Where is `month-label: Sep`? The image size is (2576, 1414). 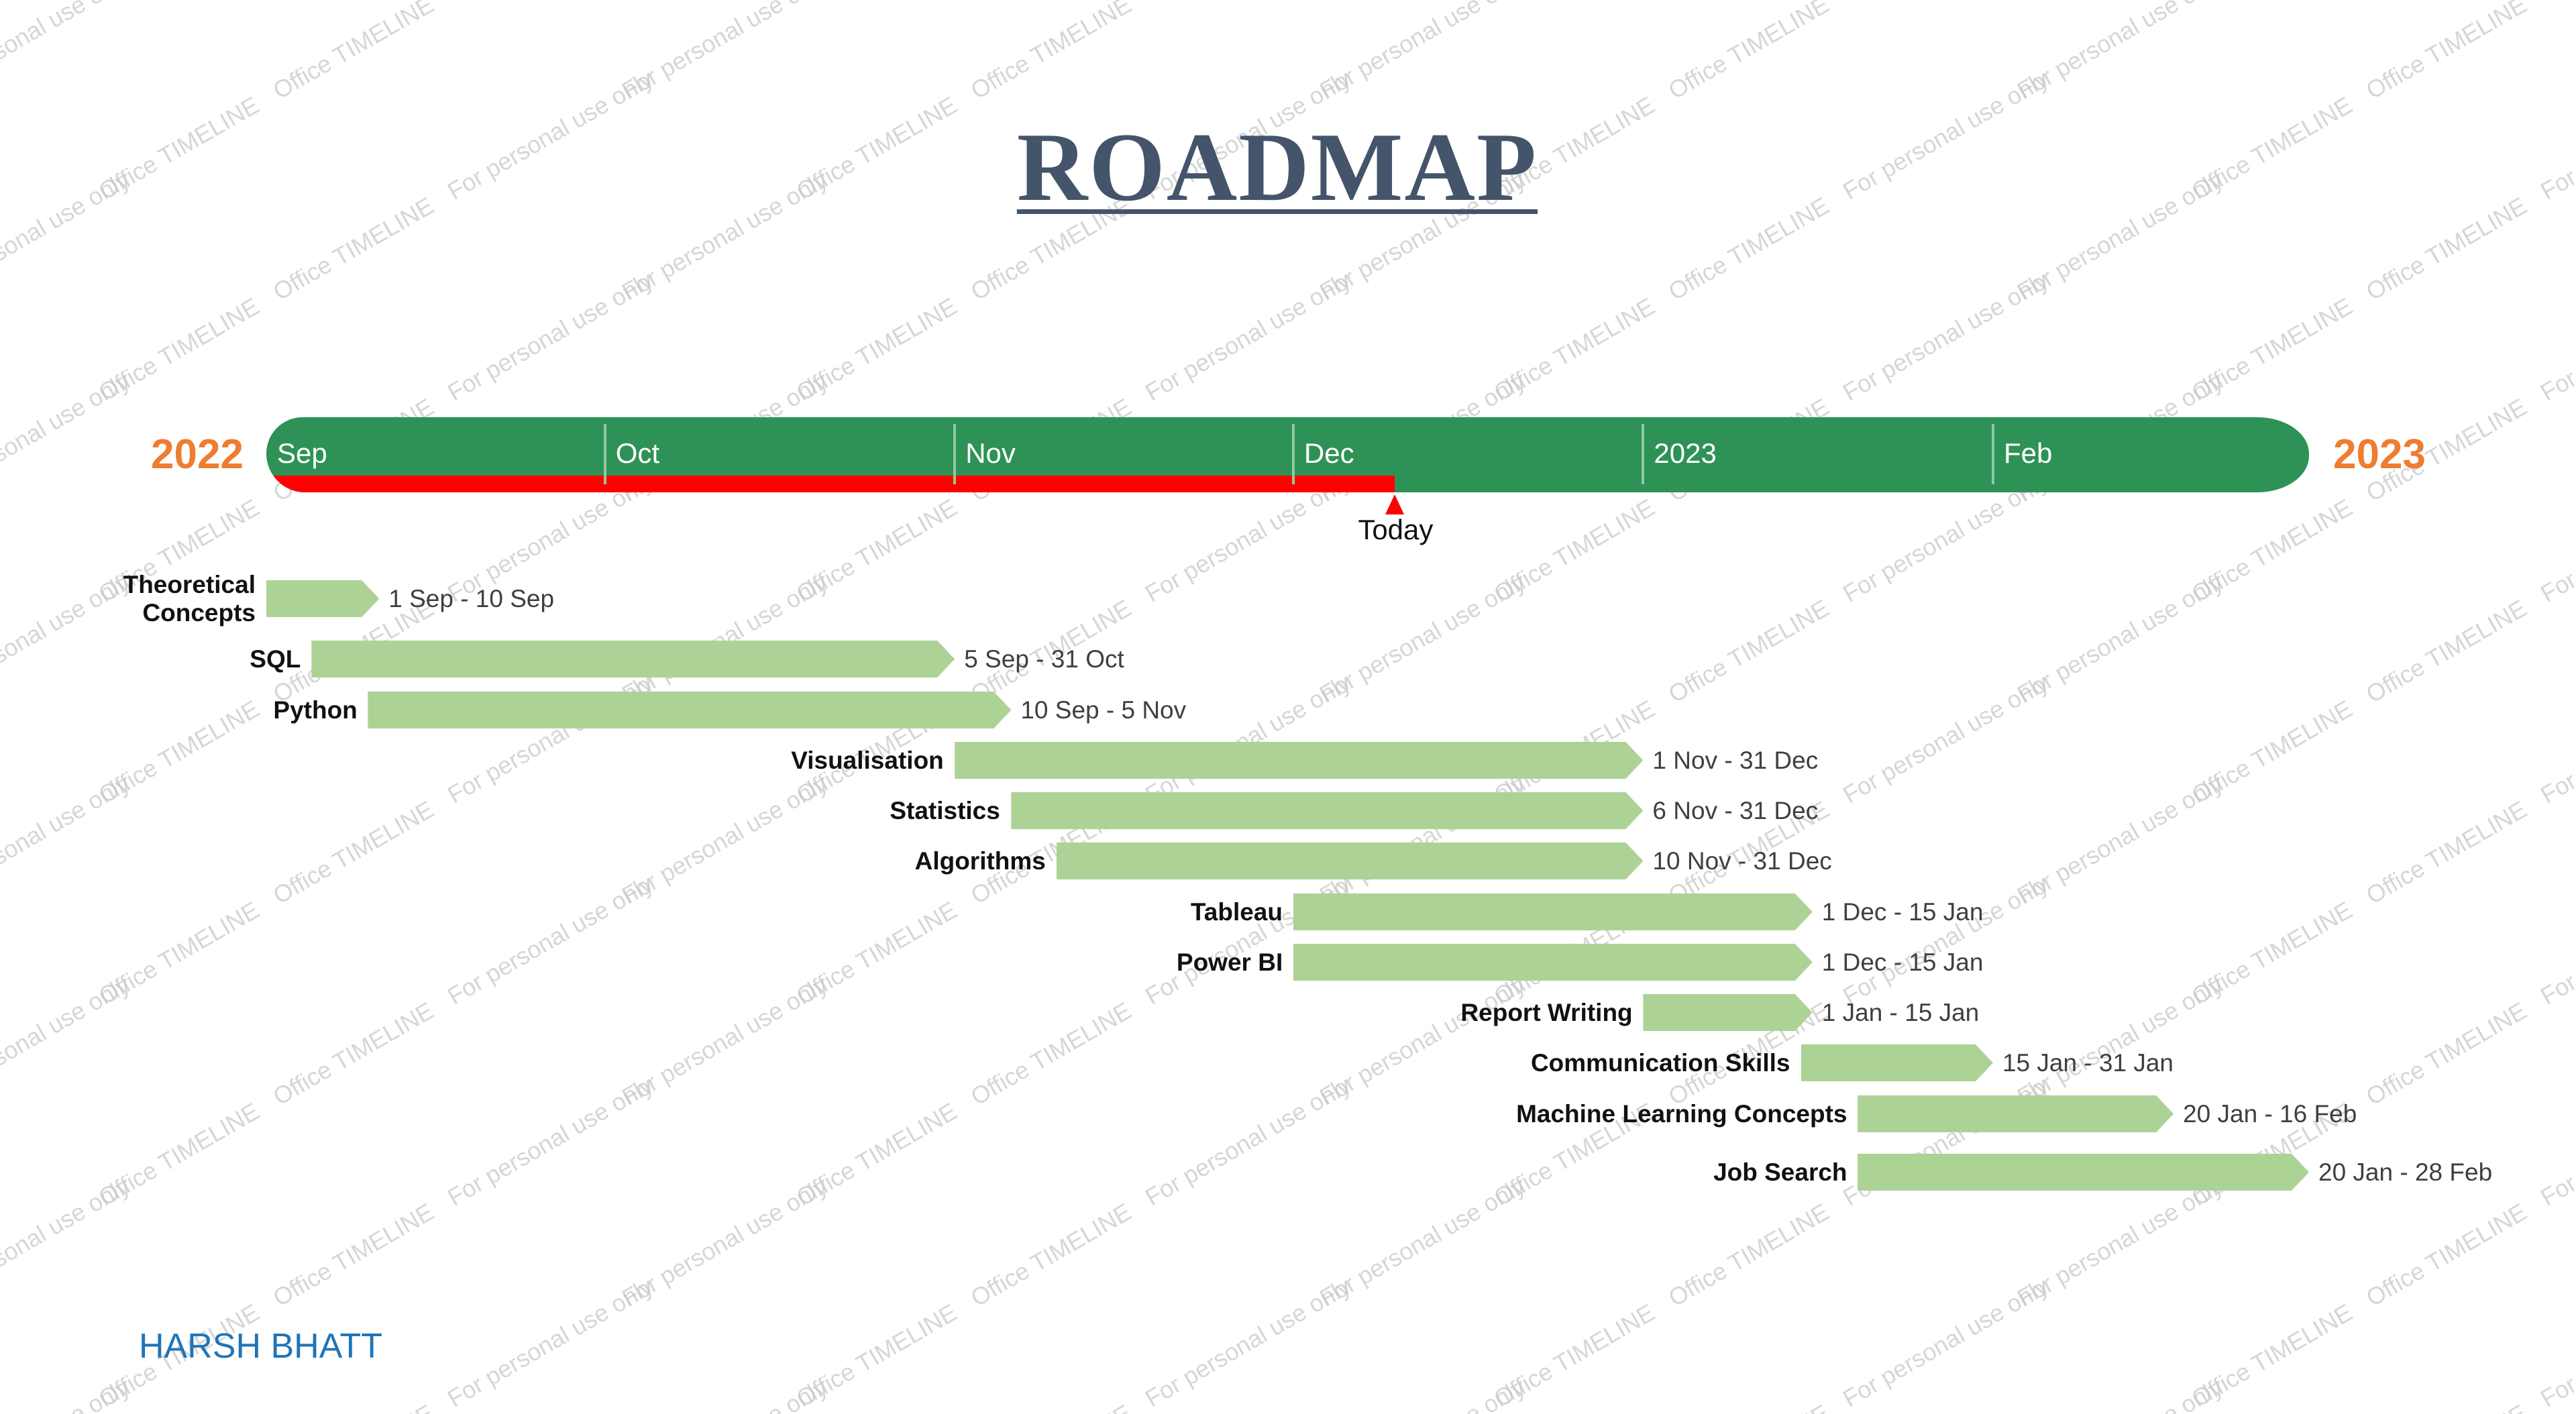 month-label: Sep is located at coordinates (302, 453).